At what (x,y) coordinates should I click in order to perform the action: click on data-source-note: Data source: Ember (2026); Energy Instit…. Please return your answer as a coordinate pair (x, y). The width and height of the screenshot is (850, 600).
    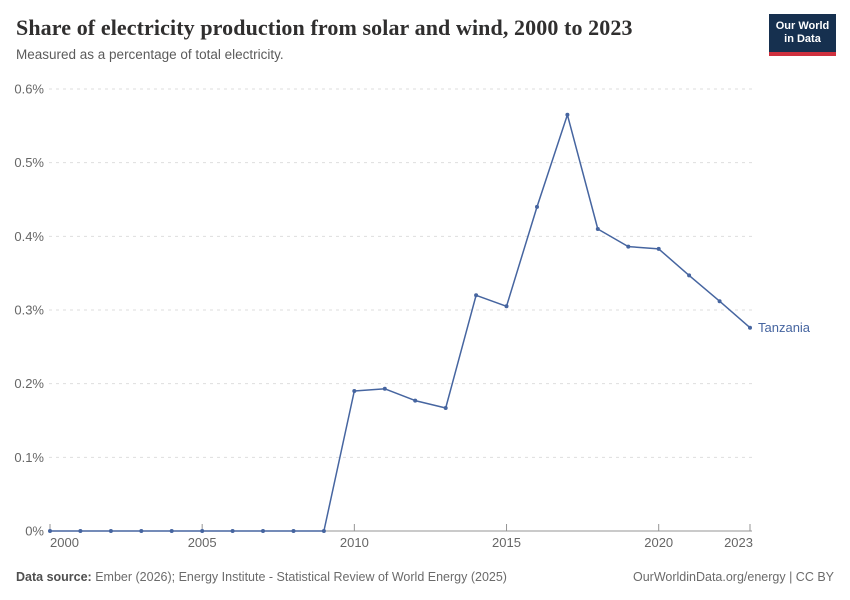
    Looking at the image, I should click on (261, 577).